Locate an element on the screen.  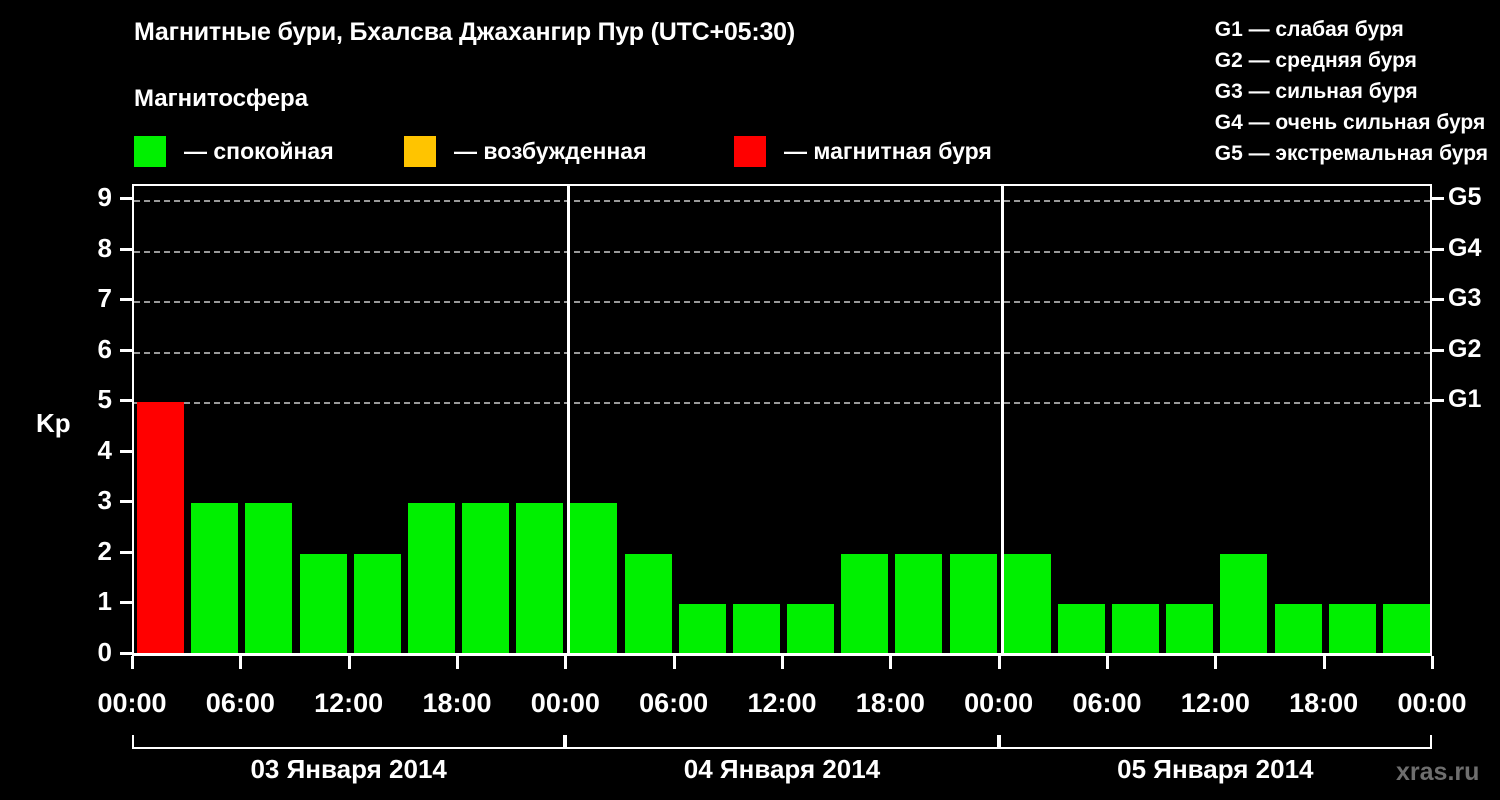
magnetosphere-legend-label: — магнитная буря is located at coordinates (888, 150).